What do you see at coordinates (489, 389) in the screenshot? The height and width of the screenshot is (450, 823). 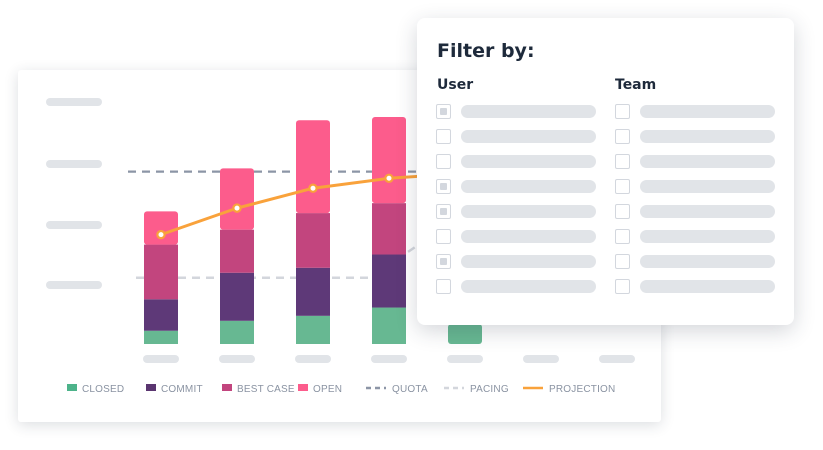 I see `legend-label-pacing: PACING` at bounding box center [489, 389].